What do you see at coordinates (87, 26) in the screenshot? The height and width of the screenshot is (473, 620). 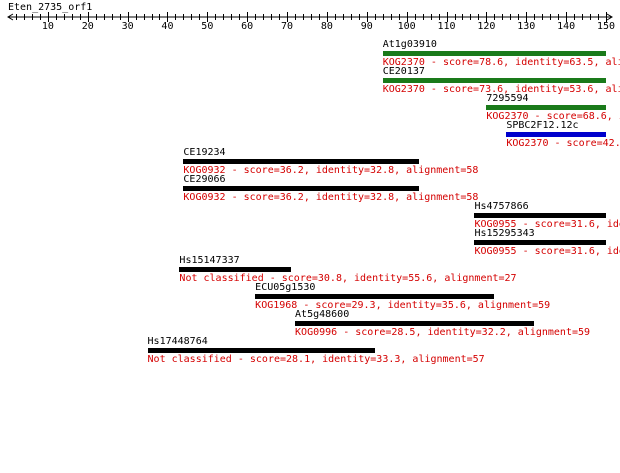 I see `tick-label: 20` at bounding box center [87, 26].